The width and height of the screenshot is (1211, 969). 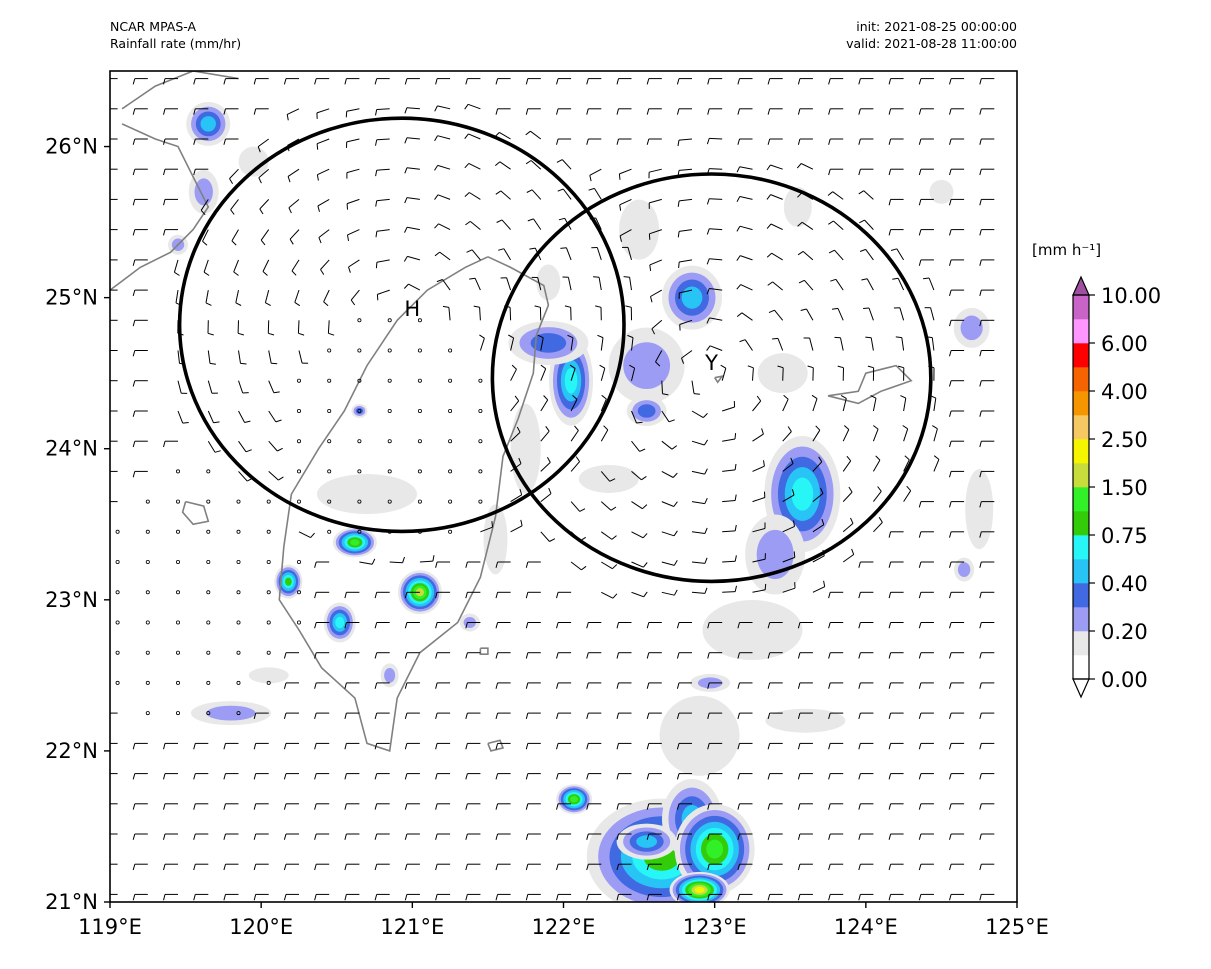 What do you see at coordinates (71, 298) in the screenshot?
I see `y-tick-label: 25°N` at bounding box center [71, 298].